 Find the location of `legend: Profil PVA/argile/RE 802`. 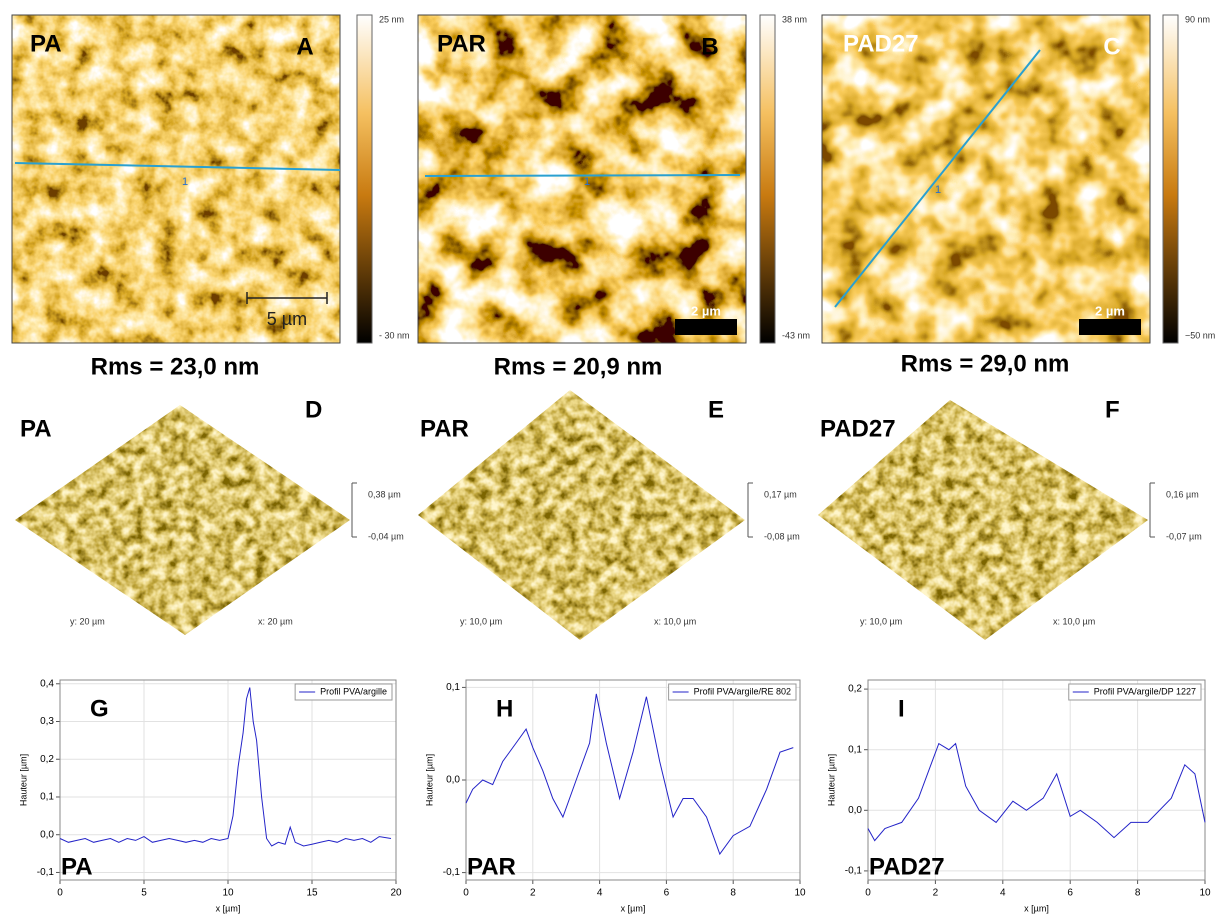

legend: Profil PVA/argile/RE 802 is located at coordinates (732, 692).